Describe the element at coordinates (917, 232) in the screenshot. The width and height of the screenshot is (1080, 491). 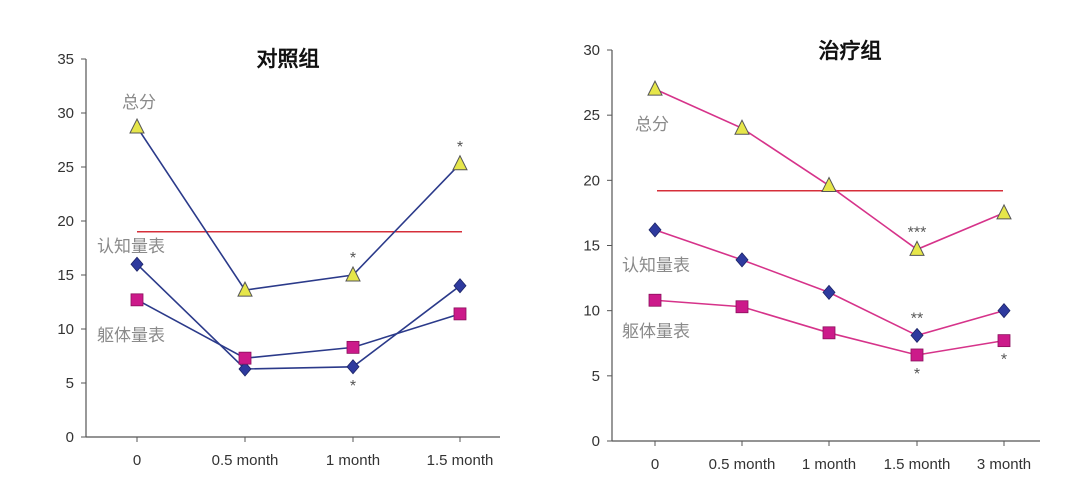
I see `significance-mark: ***` at that location.